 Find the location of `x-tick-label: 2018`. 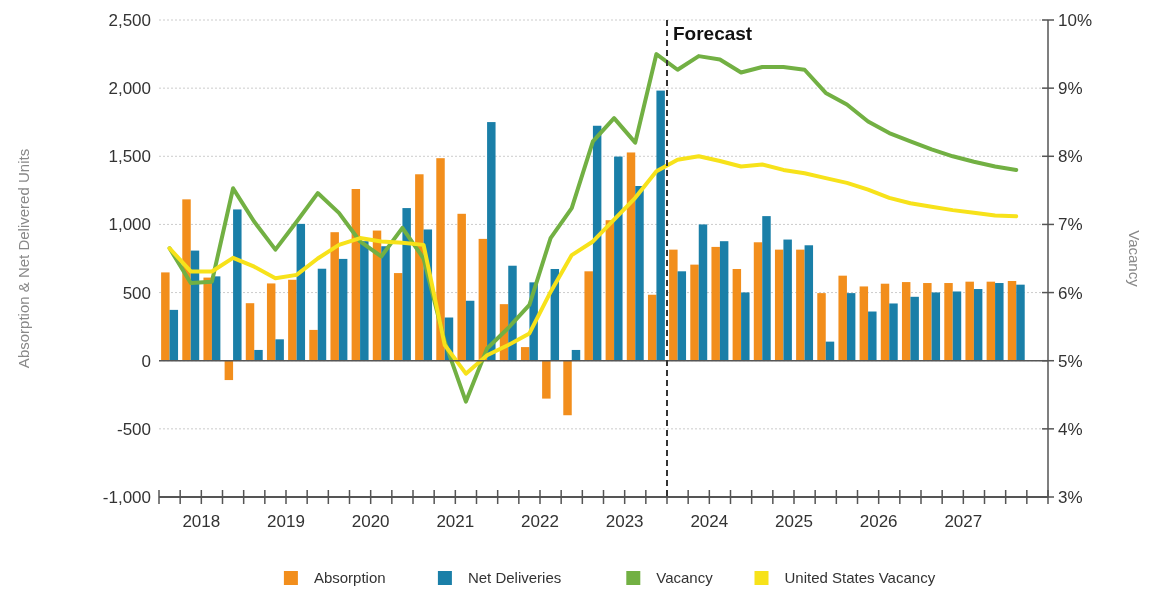

x-tick-label: 2018 is located at coordinates (201, 521).